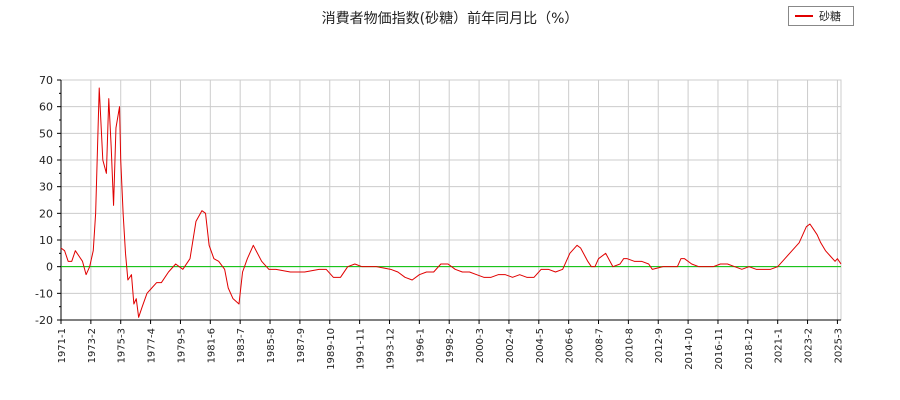 This screenshot has width=900, height=400. What do you see at coordinates (62, 345) in the screenshot?
I see `x-tick-label: 1971-1` at bounding box center [62, 345].